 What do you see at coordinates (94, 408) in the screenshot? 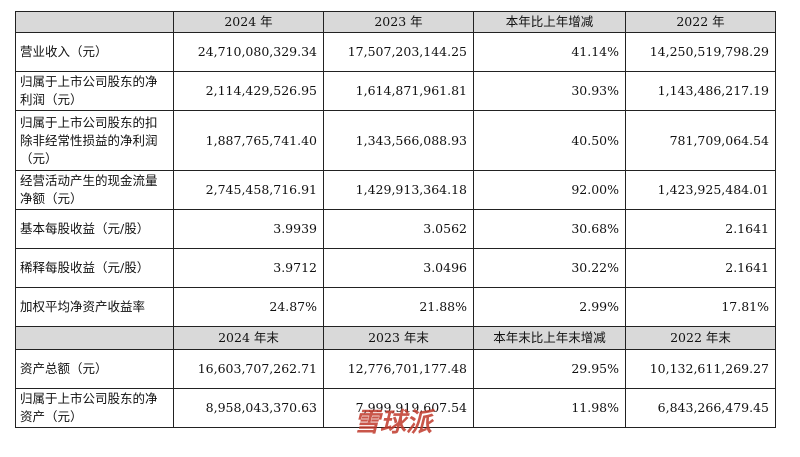
I see `row-label: 归属于上市公司股东的净资产（元）` at bounding box center [94, 408].